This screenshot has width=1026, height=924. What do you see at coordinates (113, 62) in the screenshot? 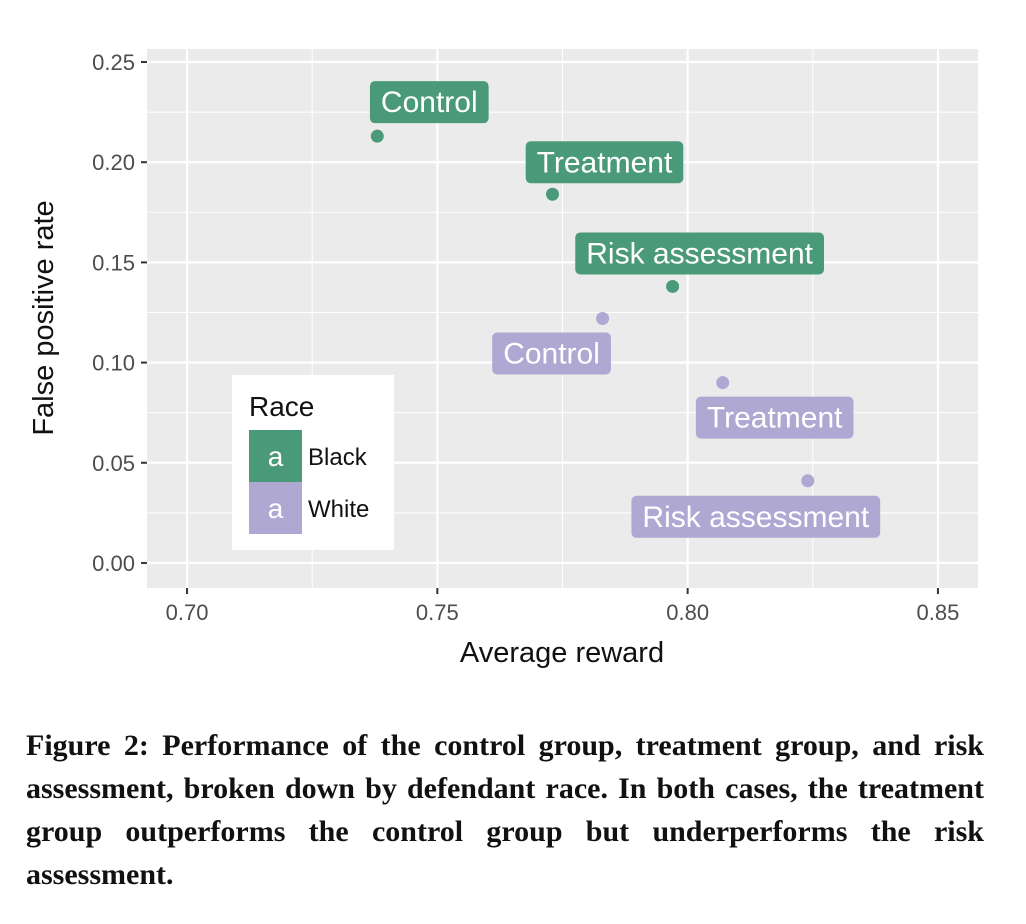
I see `y-tick-label: 0.25` at bounding box center [113, 62].